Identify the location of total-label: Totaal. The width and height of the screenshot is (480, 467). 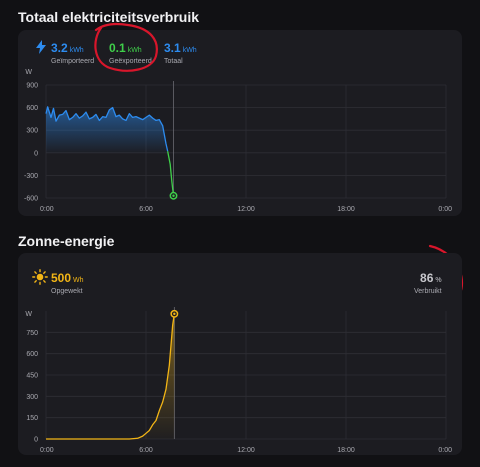
(173, 61).